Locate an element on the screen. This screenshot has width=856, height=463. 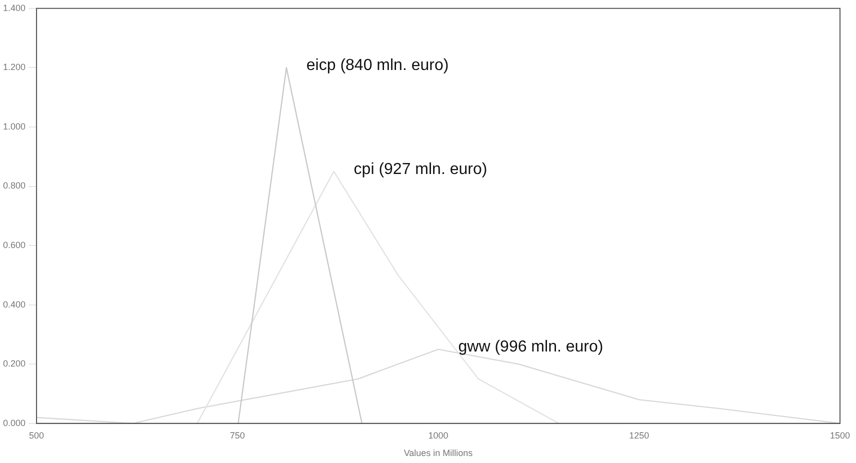
y-tick-label: 1.000 is located at coordinates (14, 126).